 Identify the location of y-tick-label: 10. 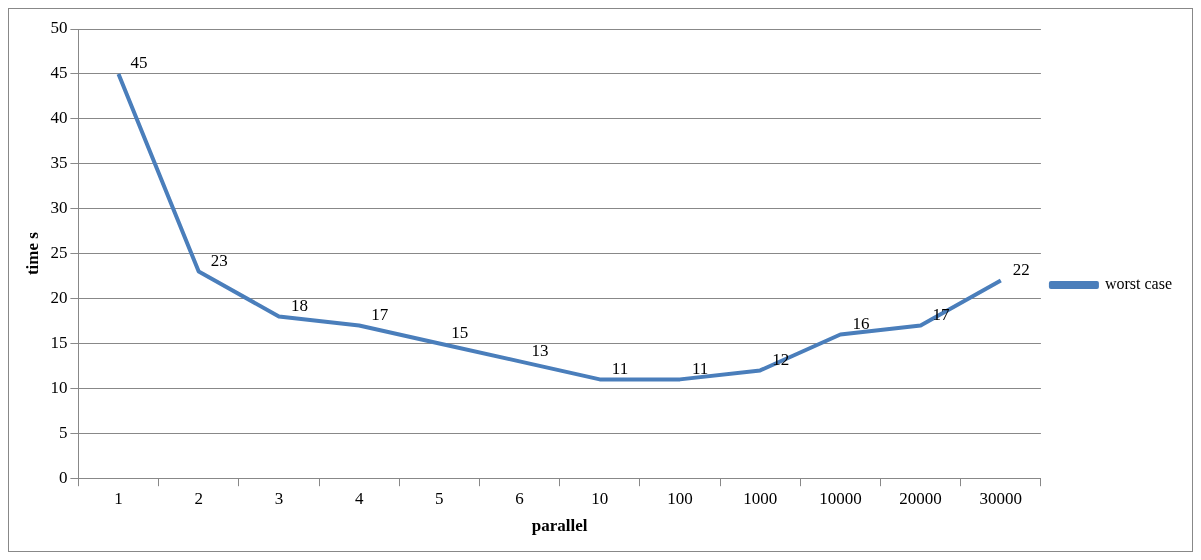
(59, 387).